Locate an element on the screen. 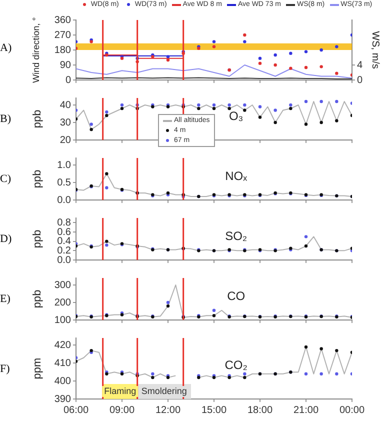 The image size is (386, 428). y-tick-label: 420 is located at coordinates (63, 345).